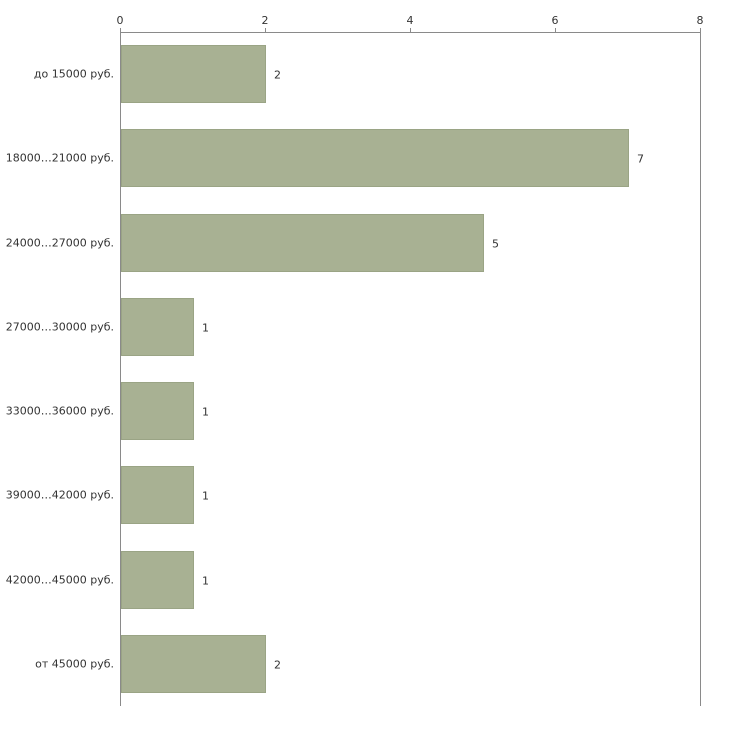 The image size is (730, 730). What do you see at coordinates (59, 580) in the screenshot?
I see `category-label: 42000…45000 руб.` at bounding box center [59, 580].